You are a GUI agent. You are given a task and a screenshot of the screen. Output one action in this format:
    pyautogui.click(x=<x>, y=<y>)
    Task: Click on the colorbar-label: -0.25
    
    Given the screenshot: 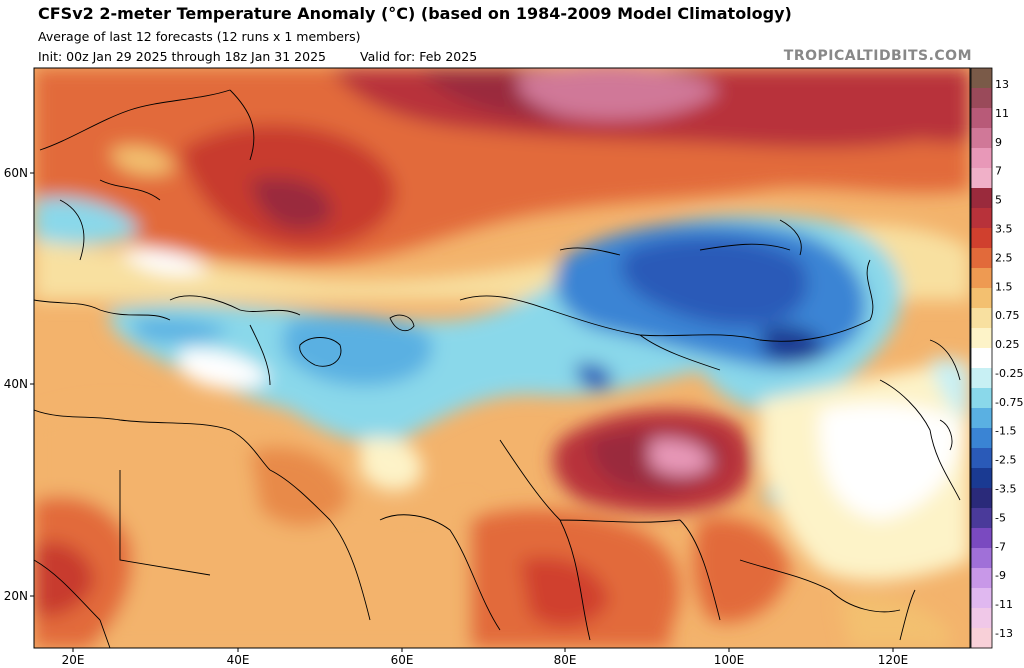 What is the action you would take?
    pyautogui.click(x=1009, y=373)
    